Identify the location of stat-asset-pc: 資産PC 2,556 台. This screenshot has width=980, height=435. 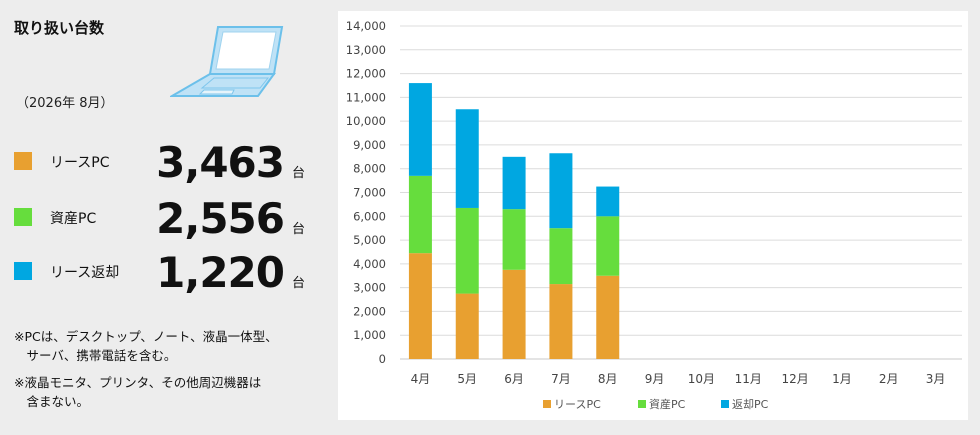
(169, 219).